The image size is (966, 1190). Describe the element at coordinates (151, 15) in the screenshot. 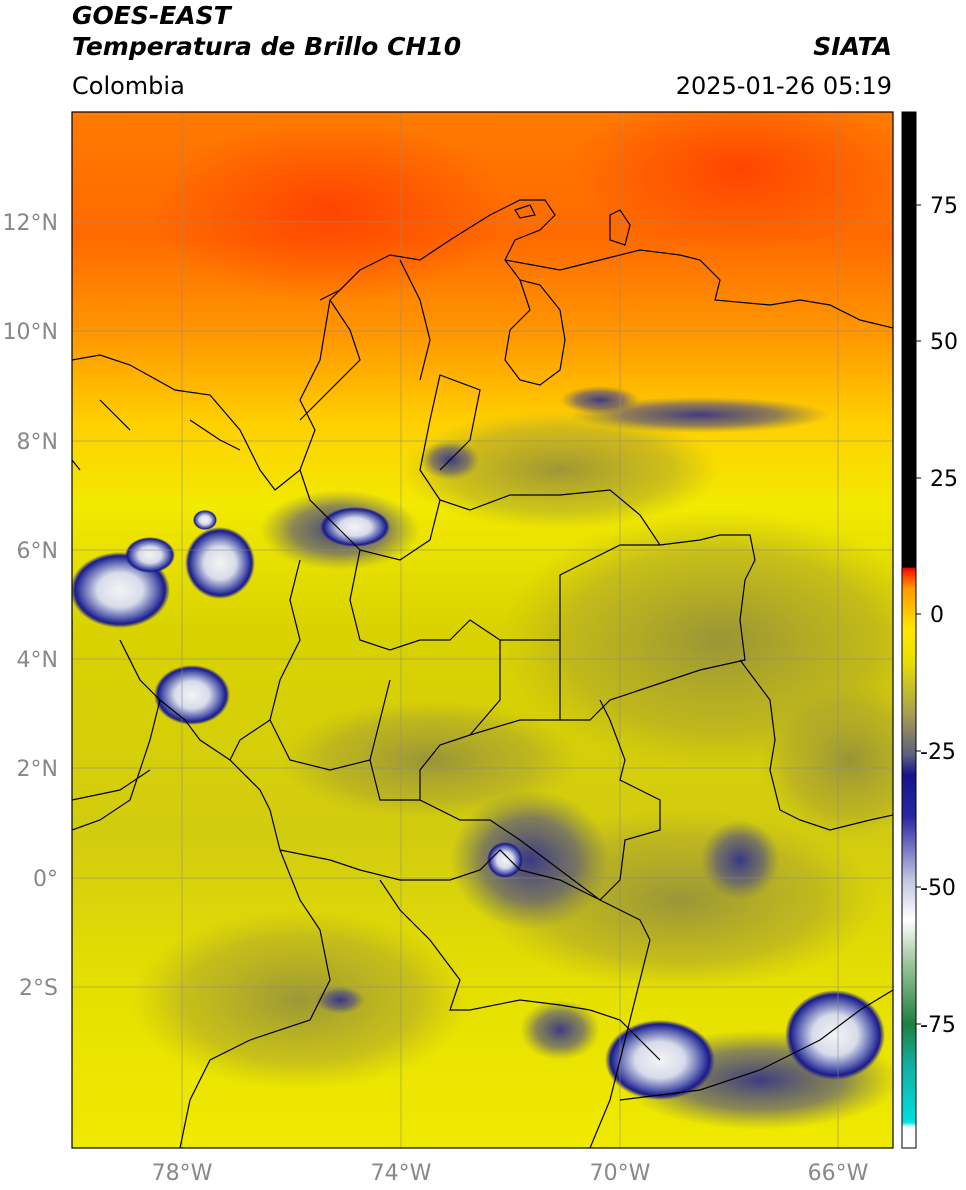

I see `satellite-title: GOES-EAST` at that location.